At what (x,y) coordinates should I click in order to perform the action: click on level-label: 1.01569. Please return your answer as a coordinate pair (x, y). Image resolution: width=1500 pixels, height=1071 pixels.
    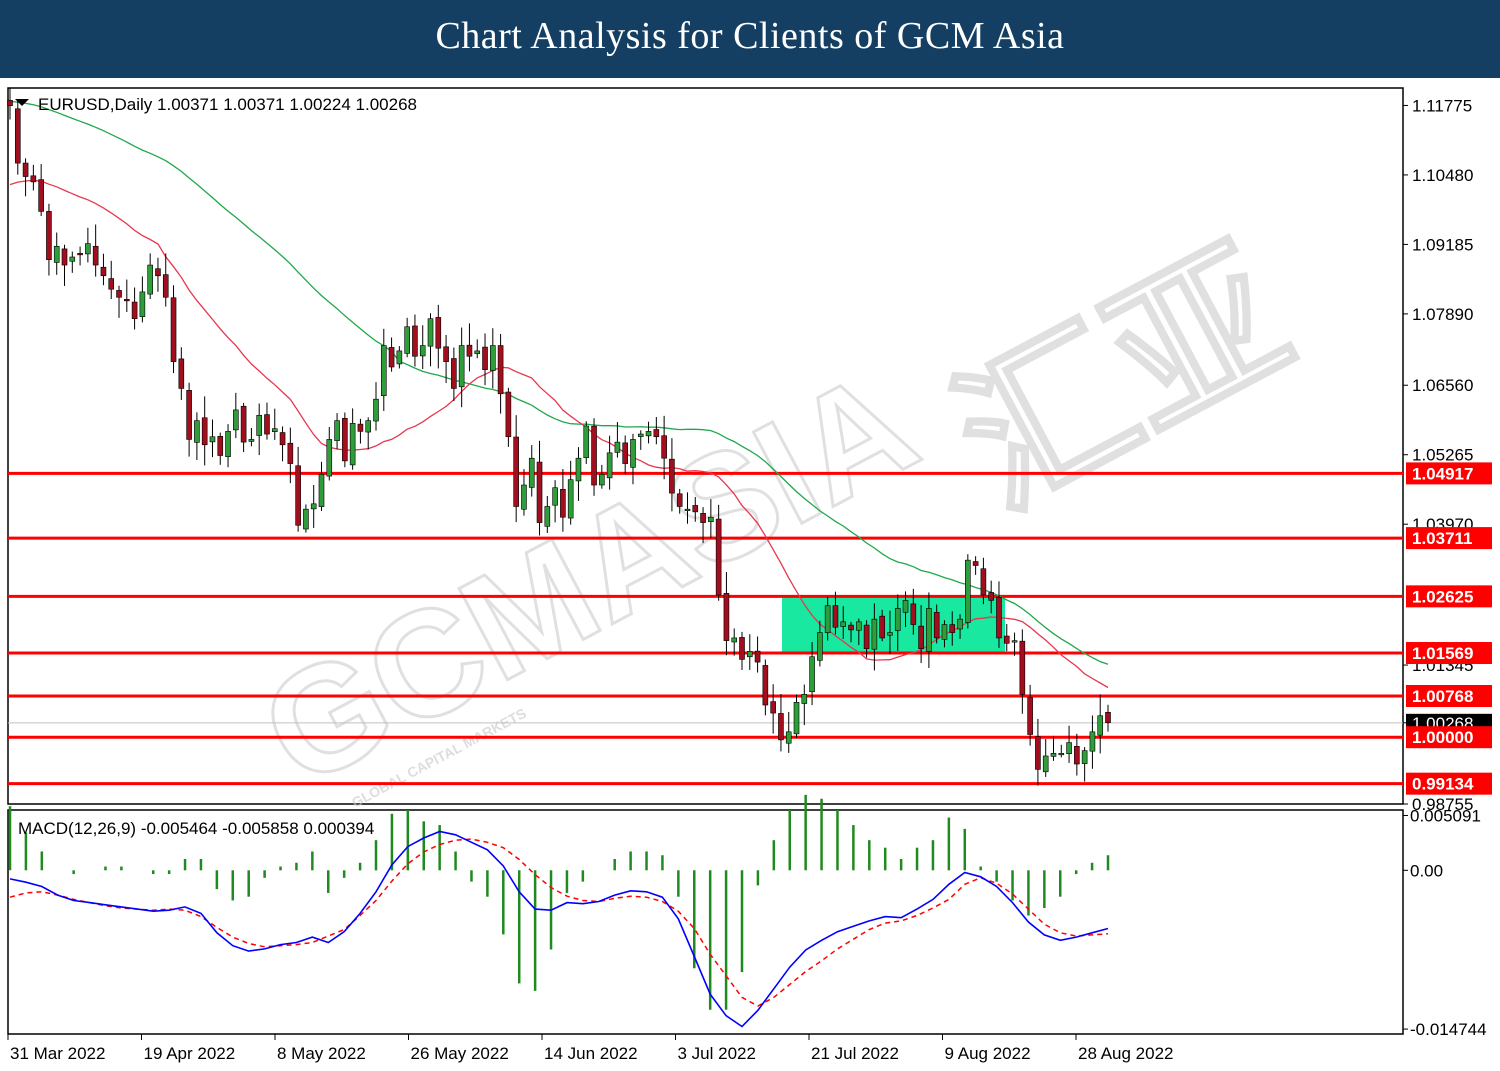
    Looking at the image, I should click on (1442, 653).